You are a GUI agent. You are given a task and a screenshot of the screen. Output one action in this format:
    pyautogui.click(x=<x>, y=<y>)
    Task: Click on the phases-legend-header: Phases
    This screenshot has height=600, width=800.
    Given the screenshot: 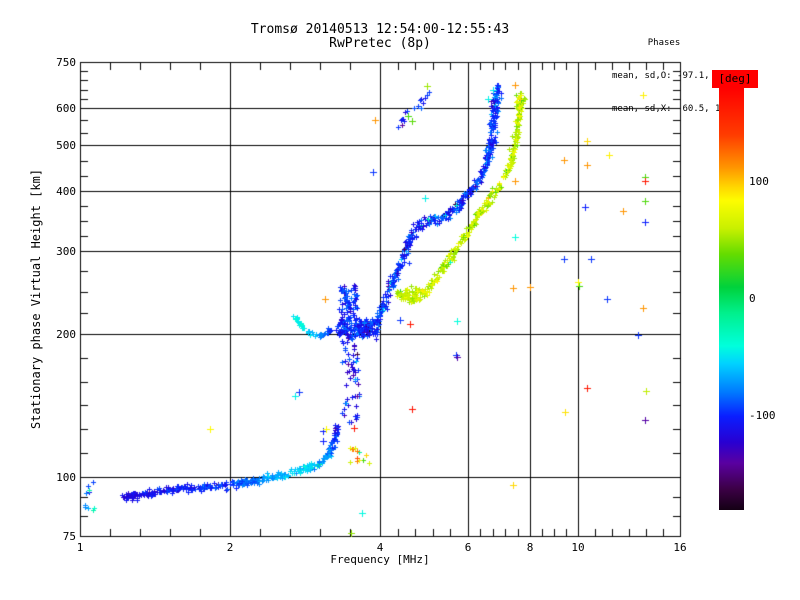 What is the action you would take?
    pyautogui.click(x=664, y=43)
    